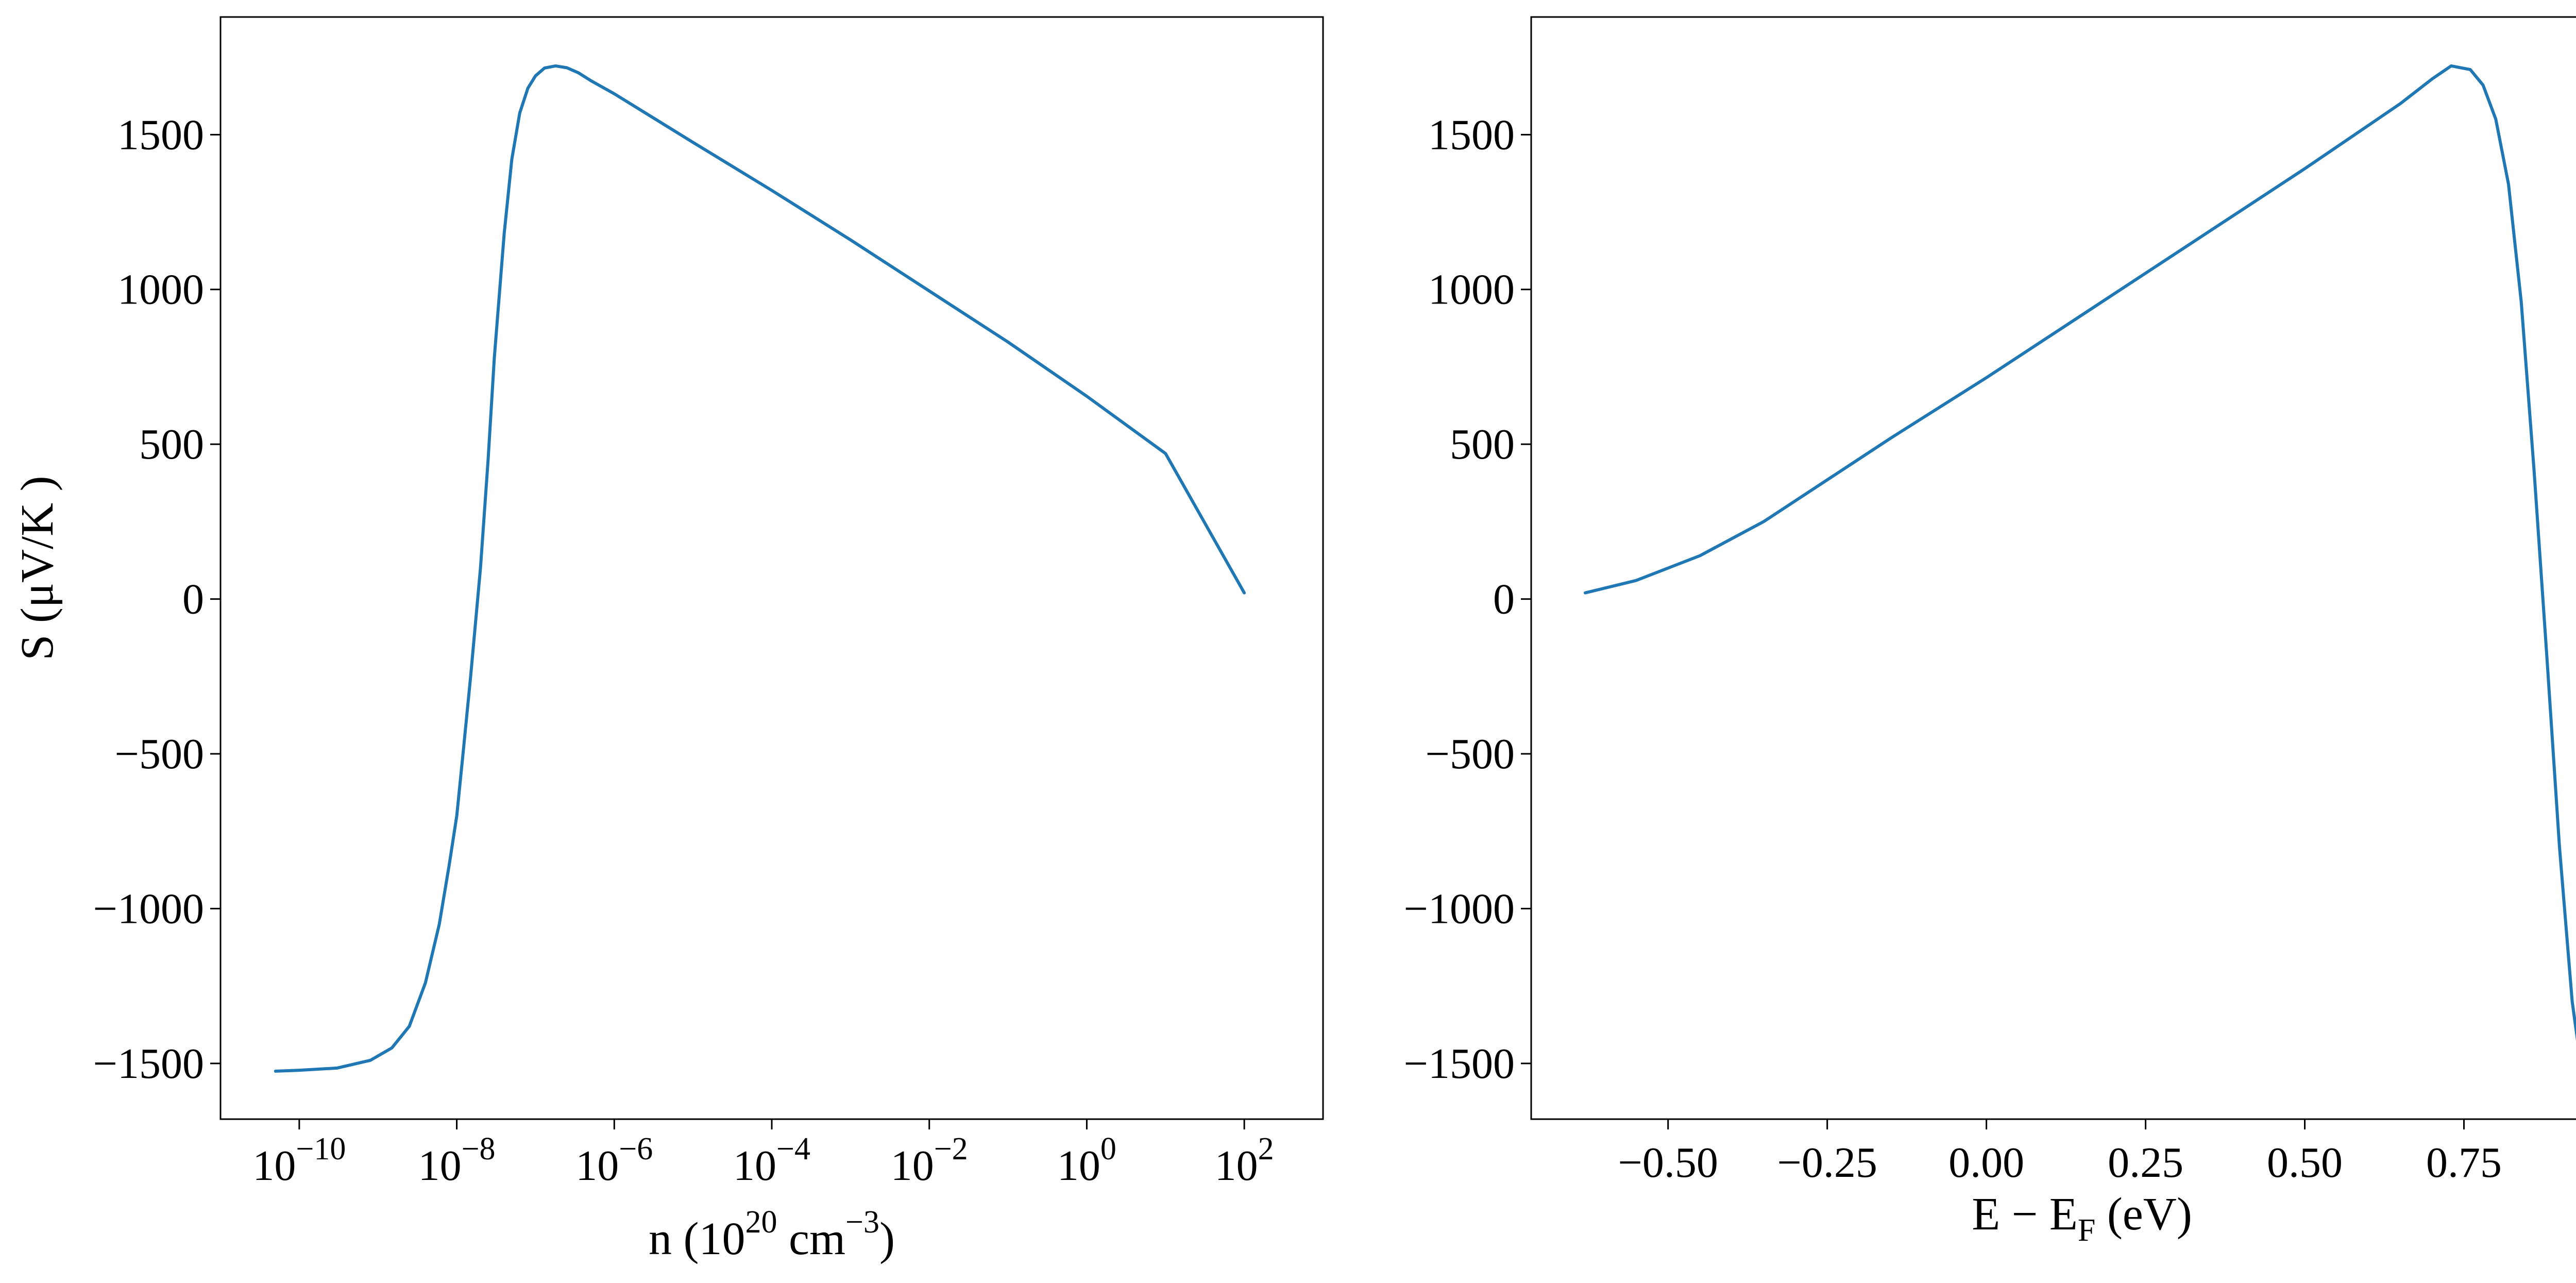 This screenshot has width=2576, height=1283. Describe the element at coordinates (1108, 1149) in the screenshot. I see `x-tick-exponent: 0` at that location.